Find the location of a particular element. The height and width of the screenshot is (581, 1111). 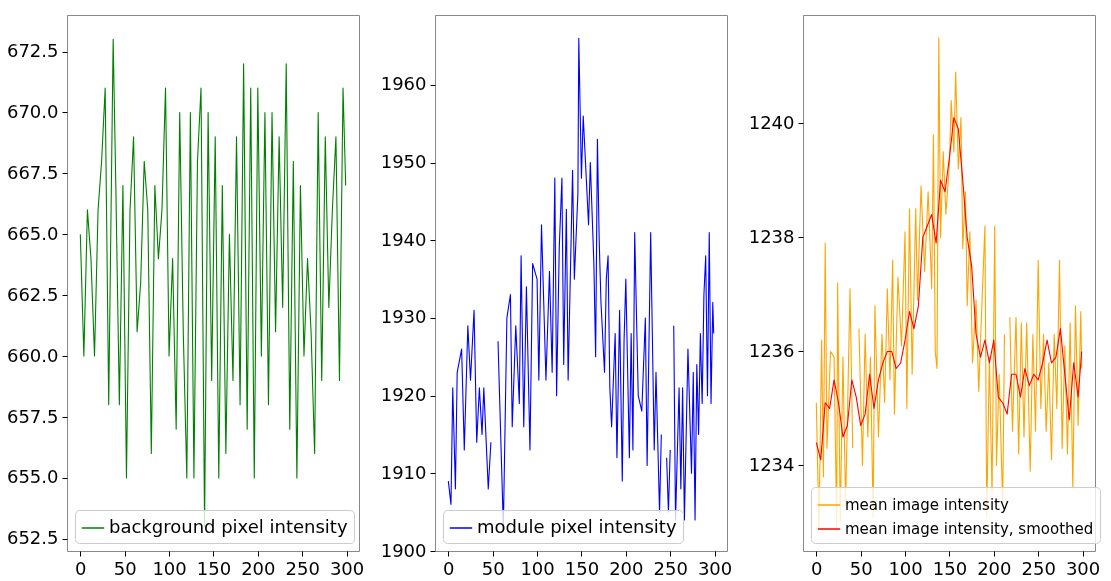

y-tick-label: 657.5 is located at coordinates (32, 416).